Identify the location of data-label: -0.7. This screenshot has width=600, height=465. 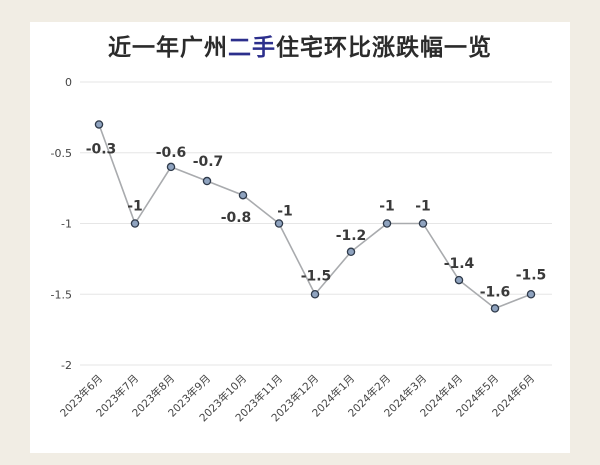
(208, 162).